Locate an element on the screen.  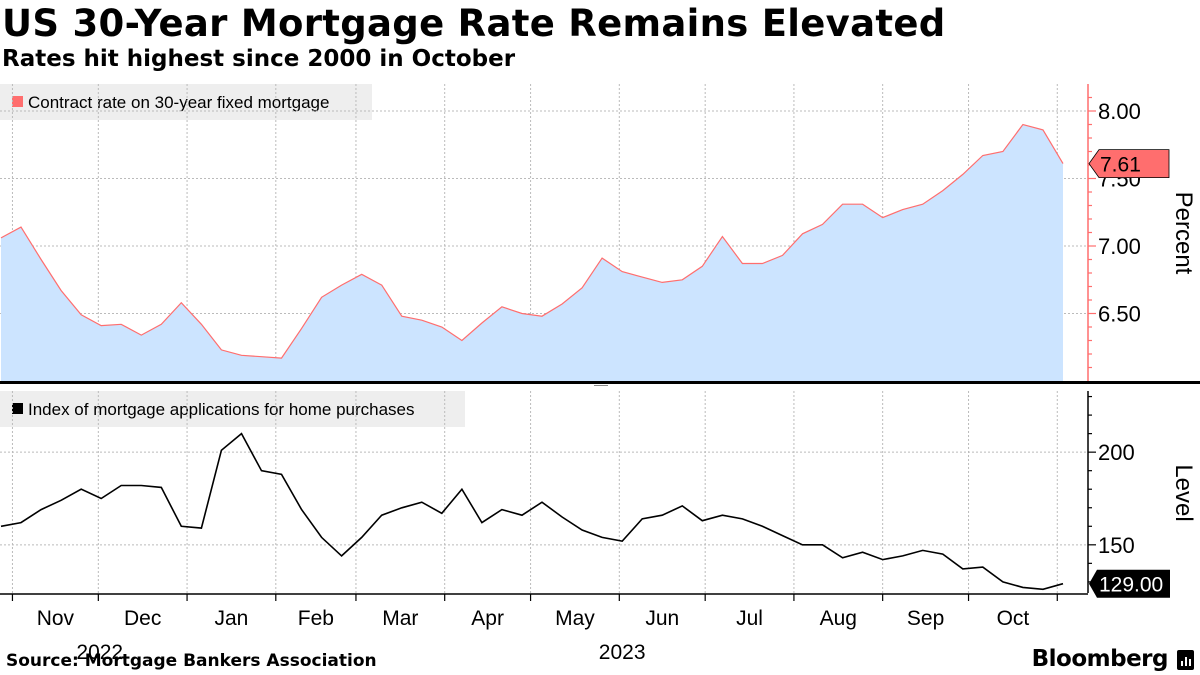
rate-last-value-badge: 7.61 is located at coordinates (1129, 164).